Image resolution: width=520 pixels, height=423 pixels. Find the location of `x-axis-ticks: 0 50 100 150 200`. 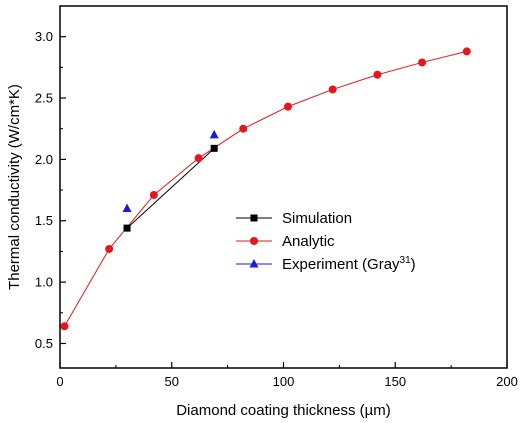

x-axis-ticks: 0 50 100 150 200 is located at coordinates (287, 375).